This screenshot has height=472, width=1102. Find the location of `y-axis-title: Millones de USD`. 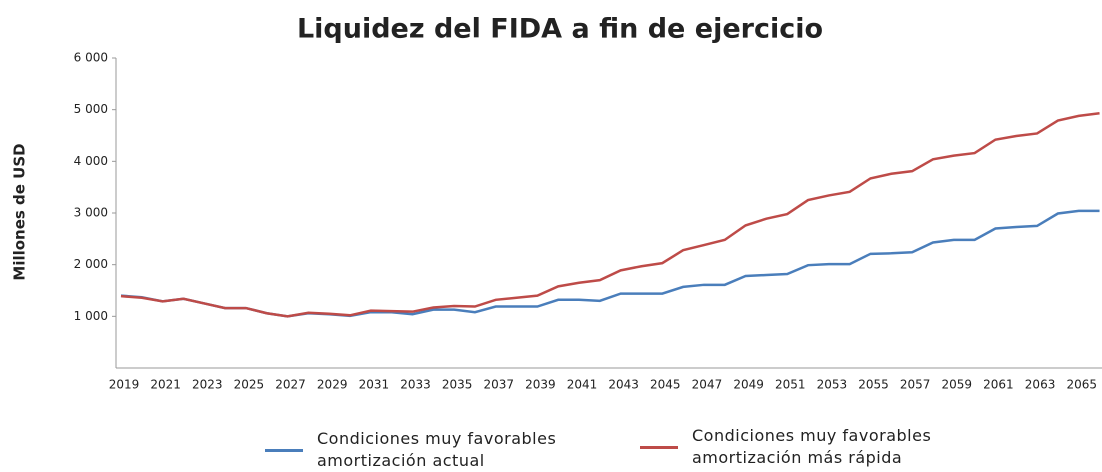

y-axis-title: Millones de USD is located at coordinates (20, 211).